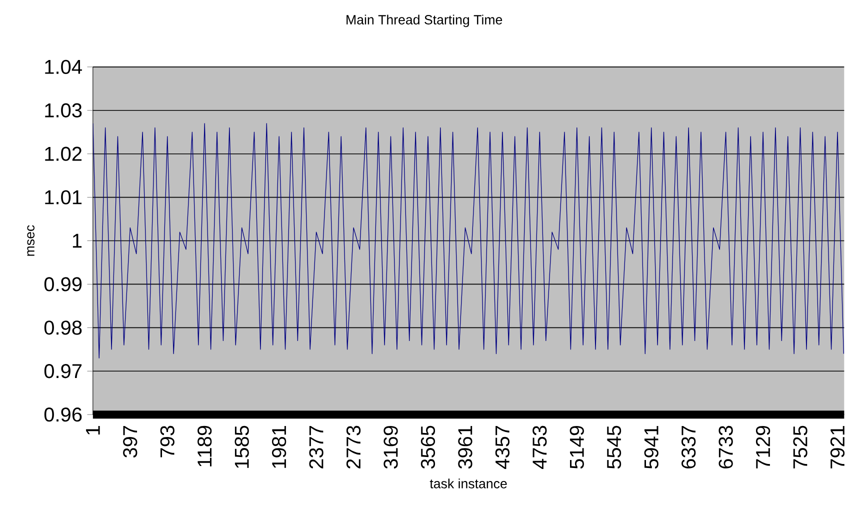  Describe the element at coordinates (465, 447) in the screenshot. I see `x-tick-label: 3961` at that location.